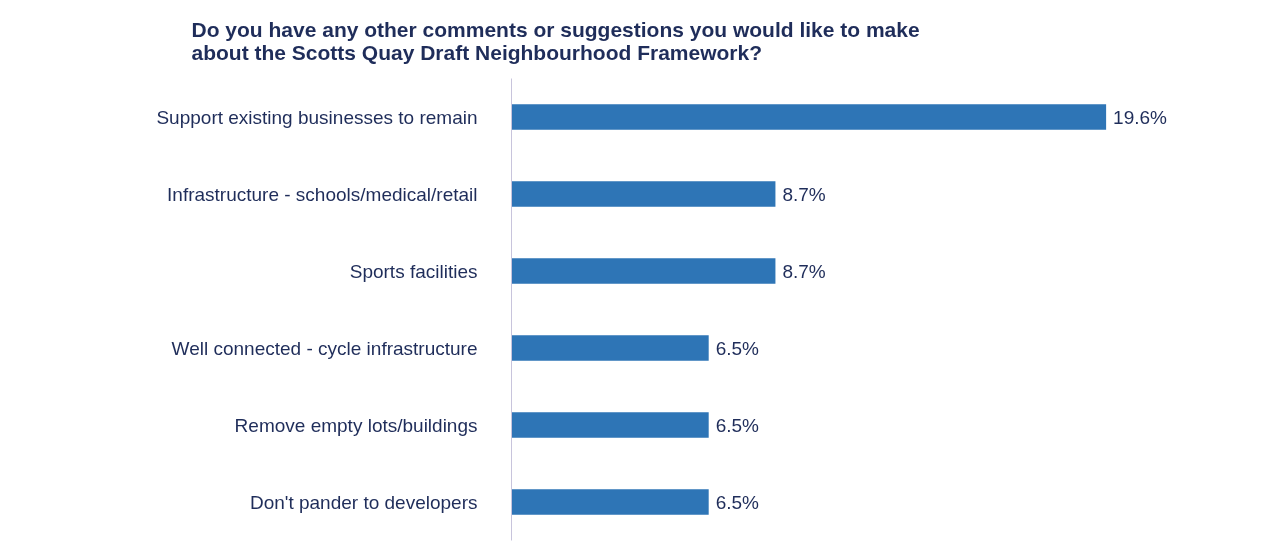 This screenshot has height=555, width=1284. What do you see at coordinates (322, 194) in the screenshot?
I see `y-tick-label: Infrastructure - schools/medical/retail` at bounding box center [322, 194].